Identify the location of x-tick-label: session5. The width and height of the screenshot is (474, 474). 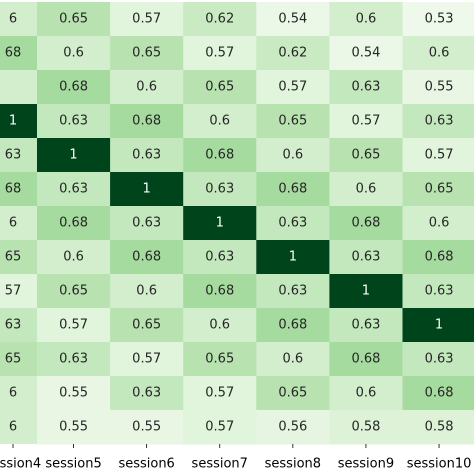
(73, 464).